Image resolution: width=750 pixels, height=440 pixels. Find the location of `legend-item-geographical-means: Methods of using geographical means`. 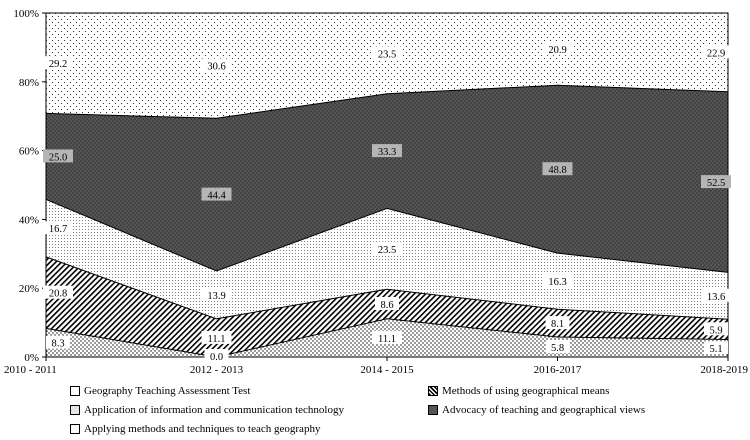

legend-item-geographical-means: Methods of using geographical means is located at coordinates (518, 391).